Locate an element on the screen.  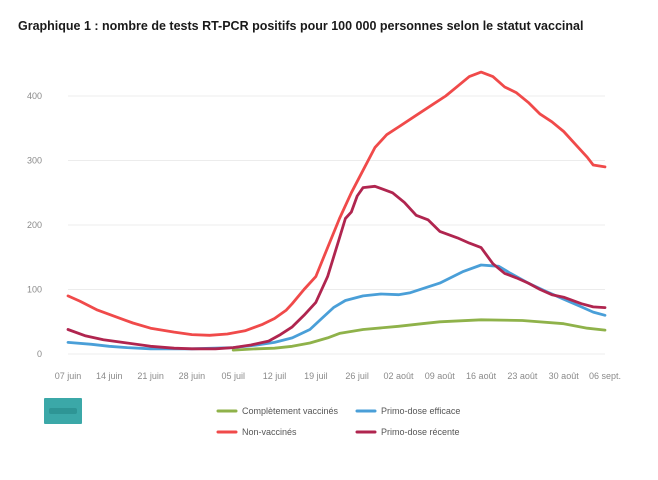
y-tick-label: 300 is located at coordinates (34, 161).